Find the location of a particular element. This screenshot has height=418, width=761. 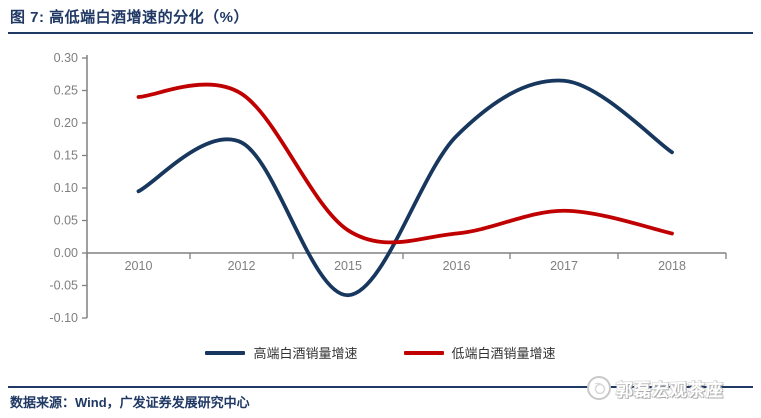

bottom-divider is located at coordinates (380, 387).